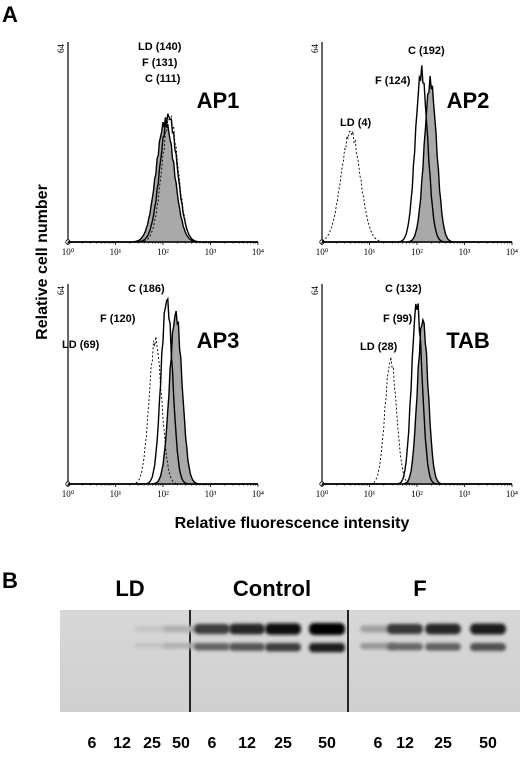 Image resolution: width=520 pixels, height=778 pixels. Describe the element at coordinates (393, 81) in the screenshot. I see `mean-fluorescence-label: F (124)` at that location.